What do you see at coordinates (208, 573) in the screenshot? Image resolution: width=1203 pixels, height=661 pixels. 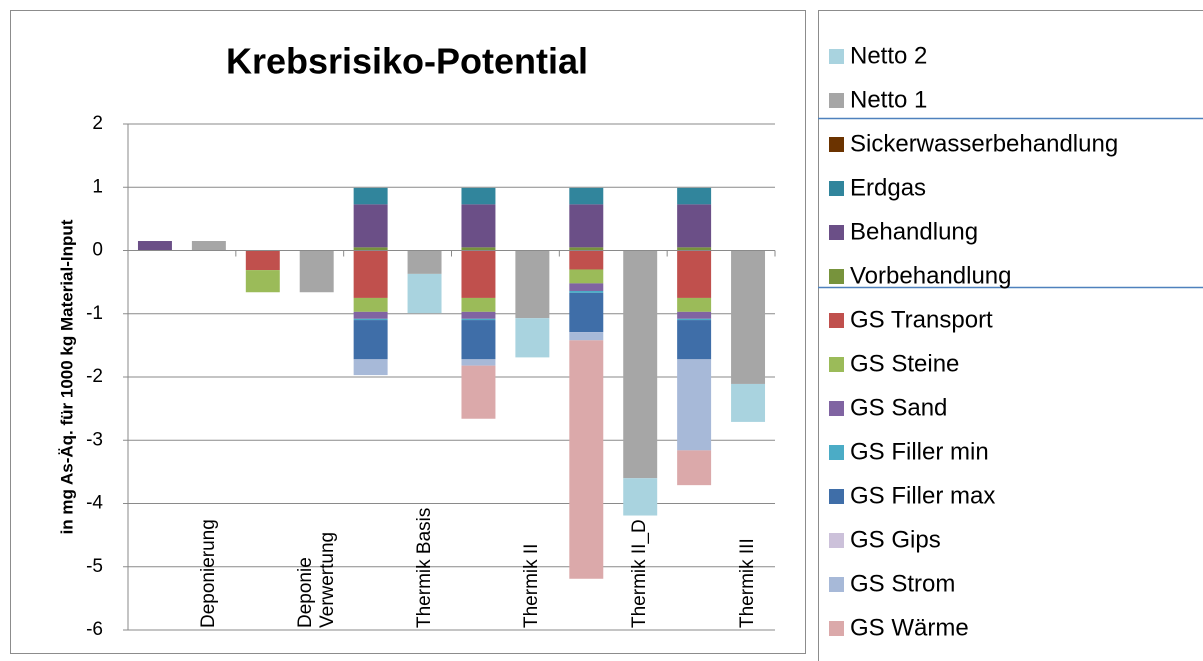 I see `x-tick-label: Deponierung` at bounding box center [208, 573].